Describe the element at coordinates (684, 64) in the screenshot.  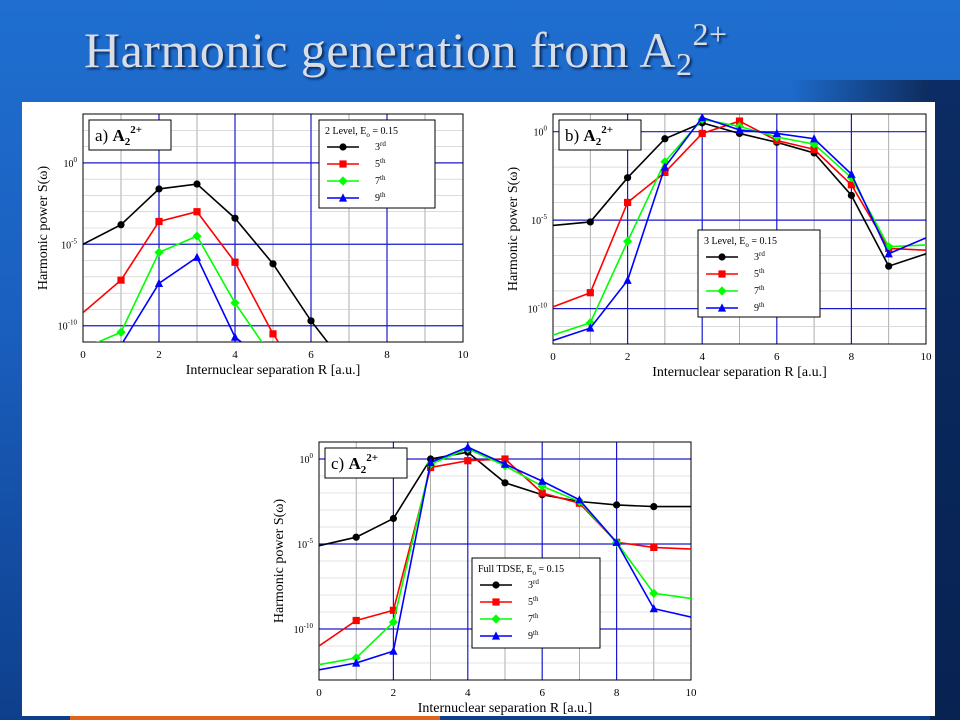
I see `slide-title-subscript: 2` at that location.